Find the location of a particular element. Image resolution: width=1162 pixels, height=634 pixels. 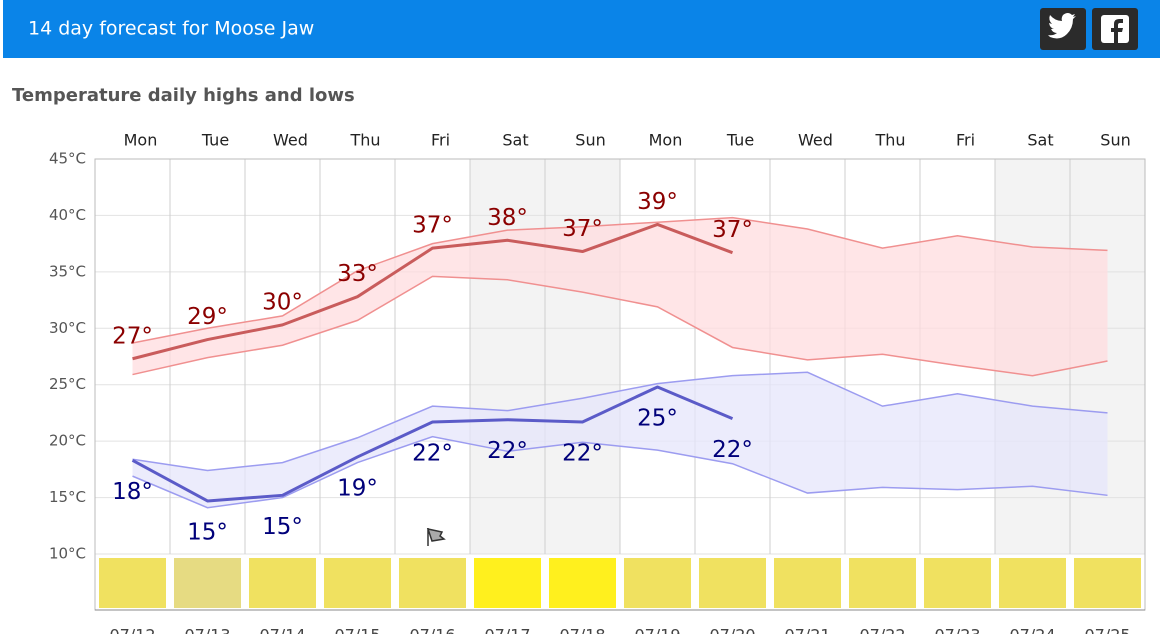

date-label: 07/23 is located at coordinates (957, 630).